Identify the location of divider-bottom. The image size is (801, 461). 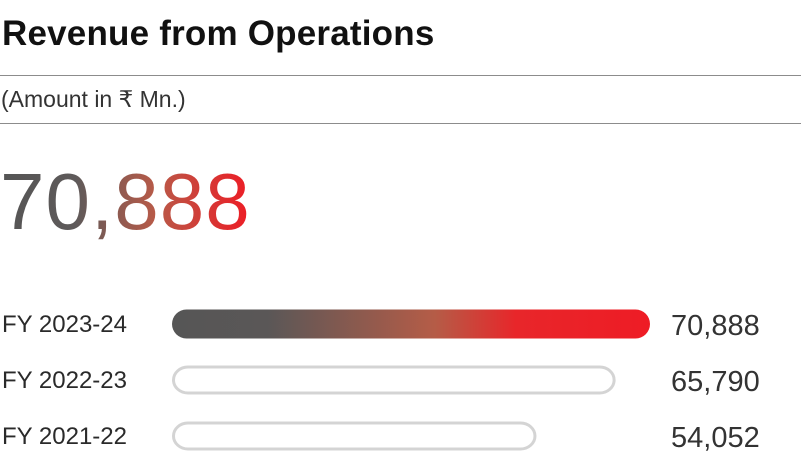
(400, 123).